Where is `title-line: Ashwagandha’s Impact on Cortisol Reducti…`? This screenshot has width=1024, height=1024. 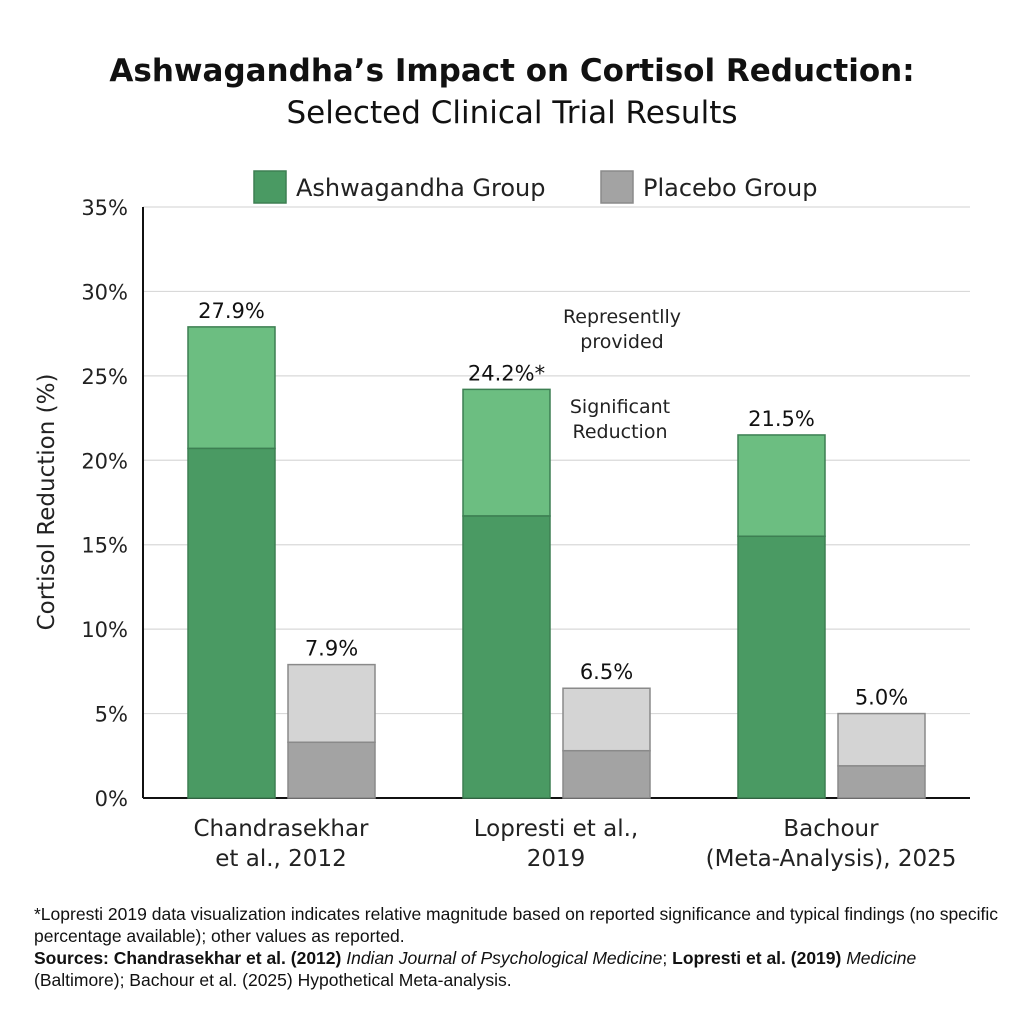
title-line: Ashwagandha’s Impact on Cortisol Reducti… is located at coordinates (512, 71).